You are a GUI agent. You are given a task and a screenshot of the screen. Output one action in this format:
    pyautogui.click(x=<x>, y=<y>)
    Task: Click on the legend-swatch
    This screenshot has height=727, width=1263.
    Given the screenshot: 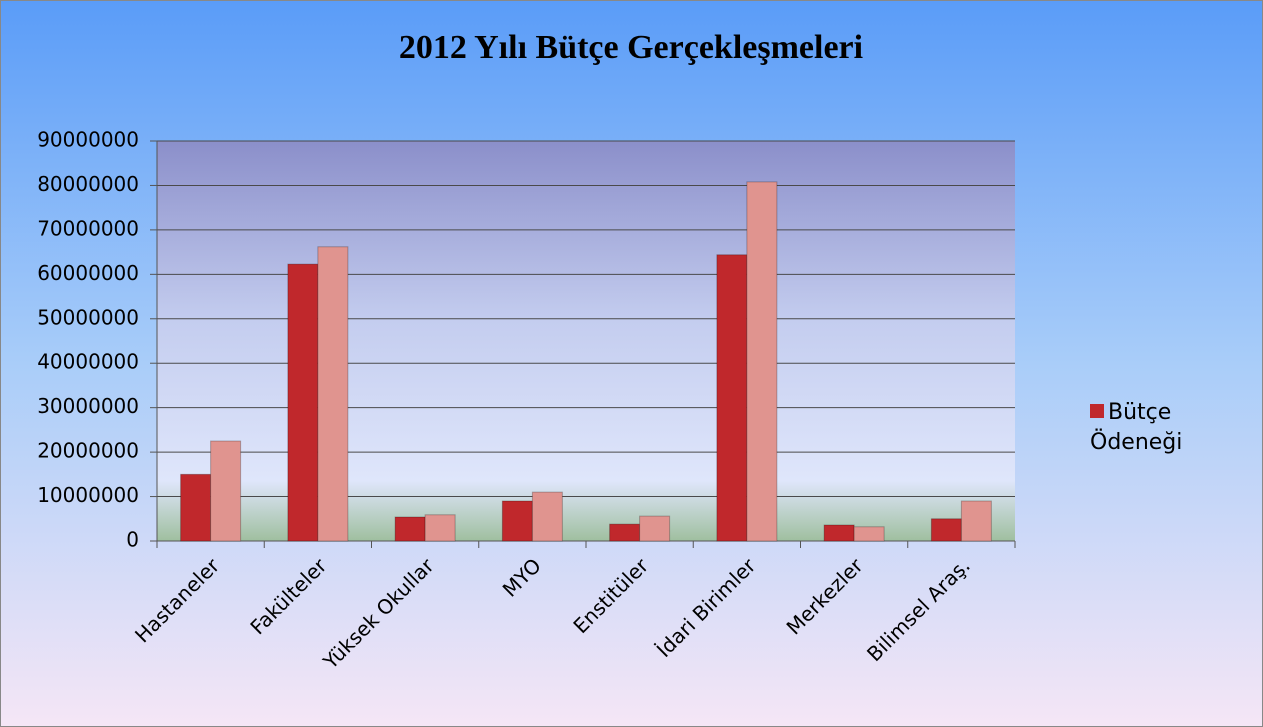 What is the action you would take?
    pyautogui.click(x=1097, y=411)
    